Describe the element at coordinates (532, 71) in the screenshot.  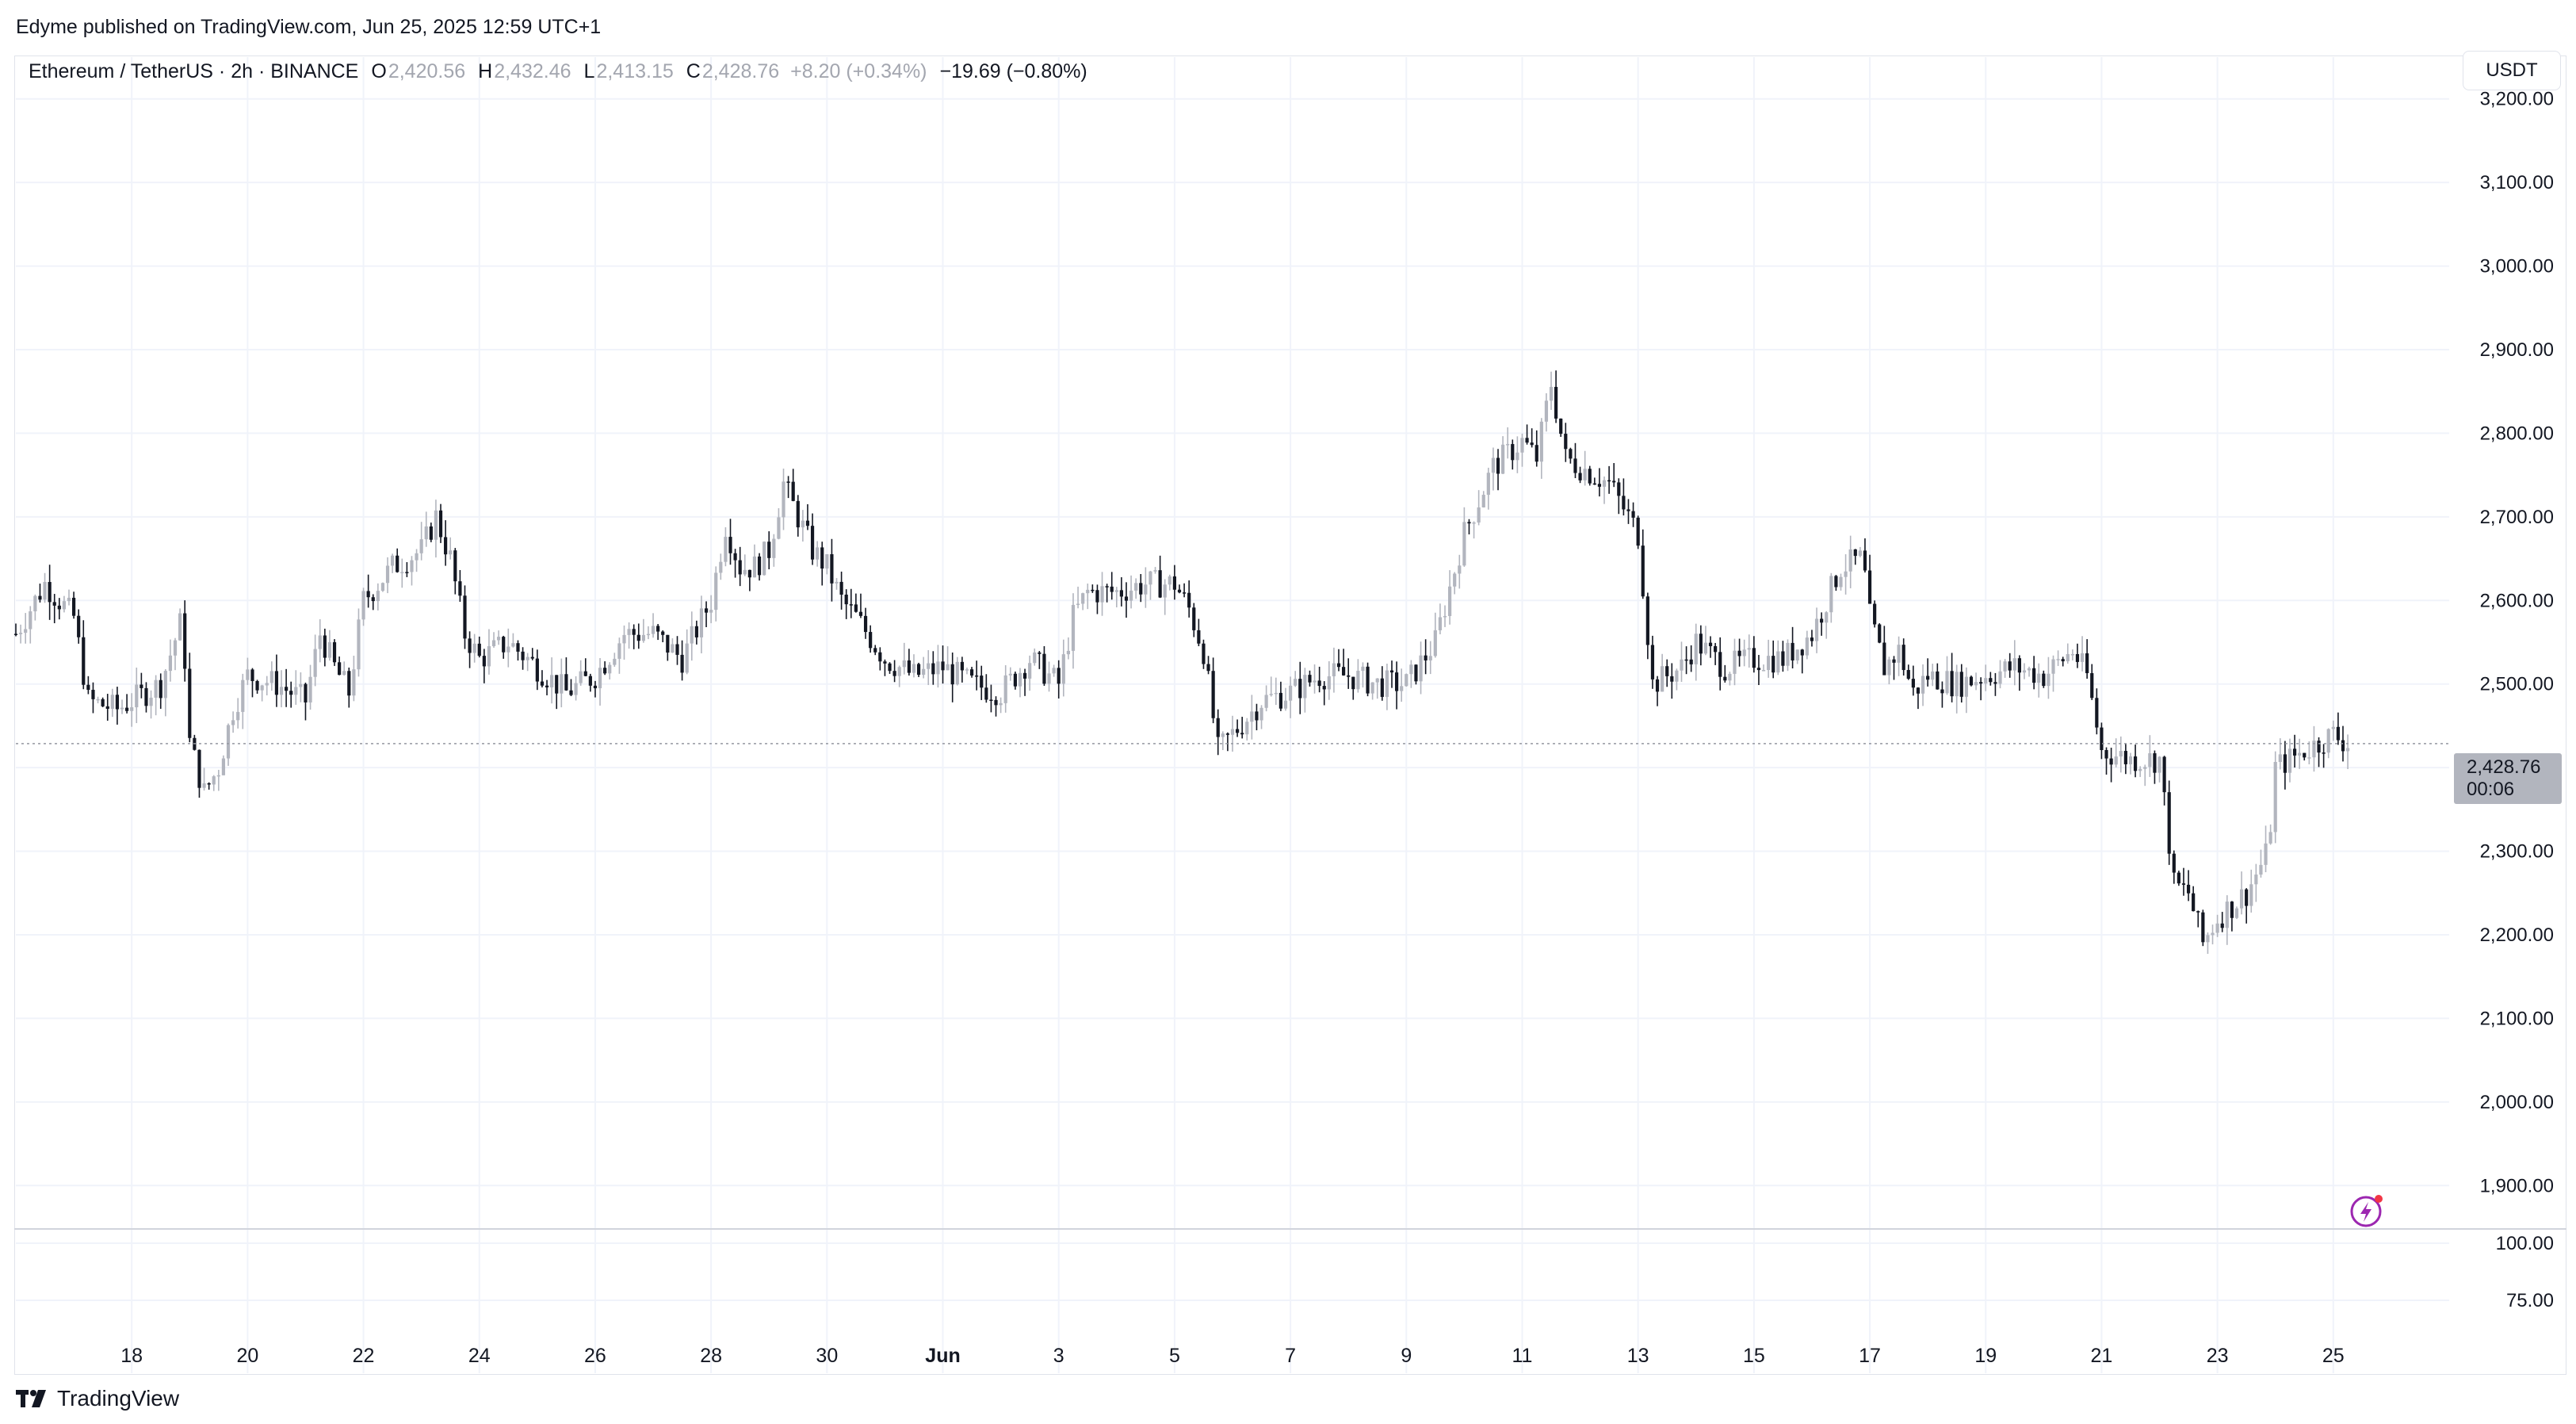
I see `legend-high: 2,432.46` at that location.